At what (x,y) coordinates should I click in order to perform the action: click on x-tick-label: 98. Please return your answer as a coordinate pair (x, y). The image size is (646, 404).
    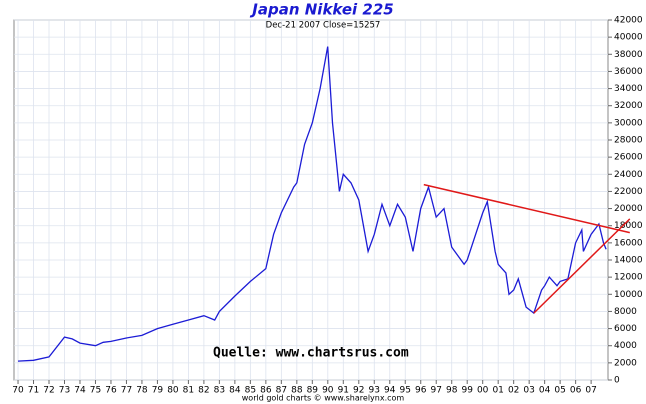
    Looking at the image, I should click on (452, 391).